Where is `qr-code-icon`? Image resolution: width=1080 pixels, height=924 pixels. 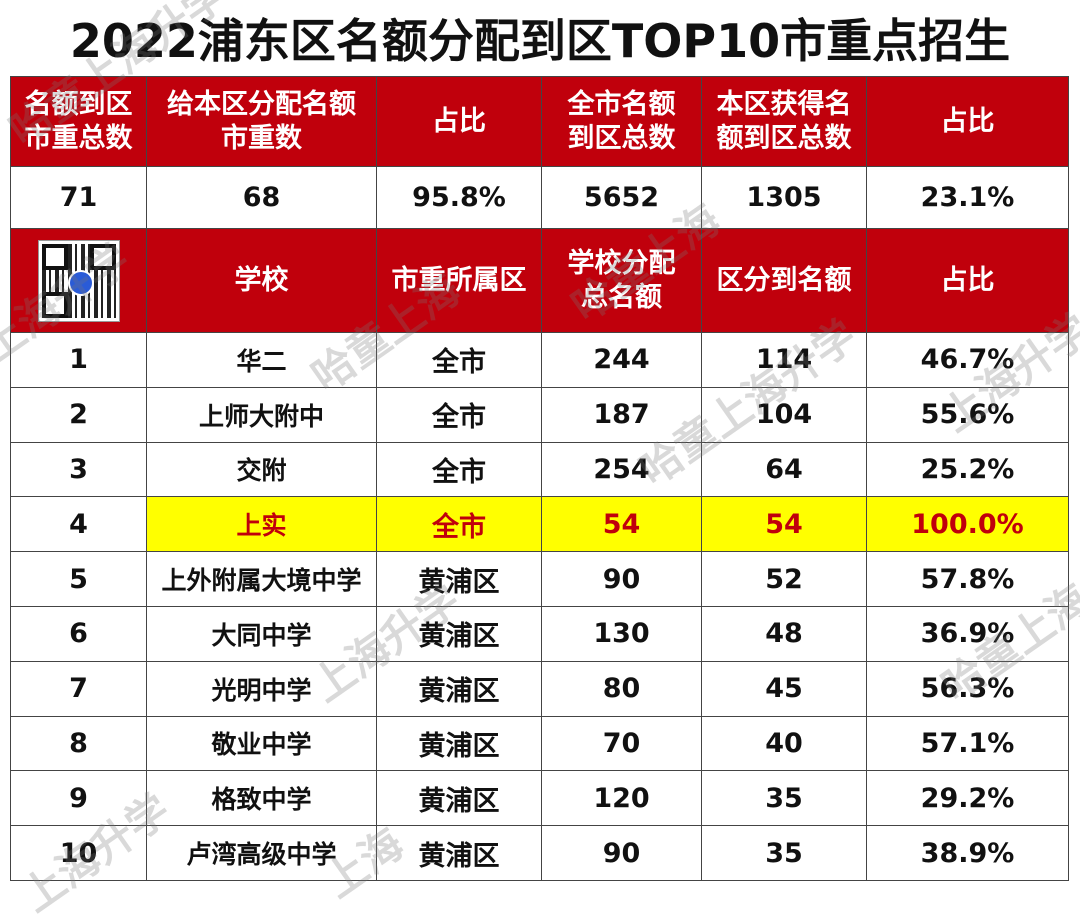 qr-code-icon is located at coordinates (78, 280).